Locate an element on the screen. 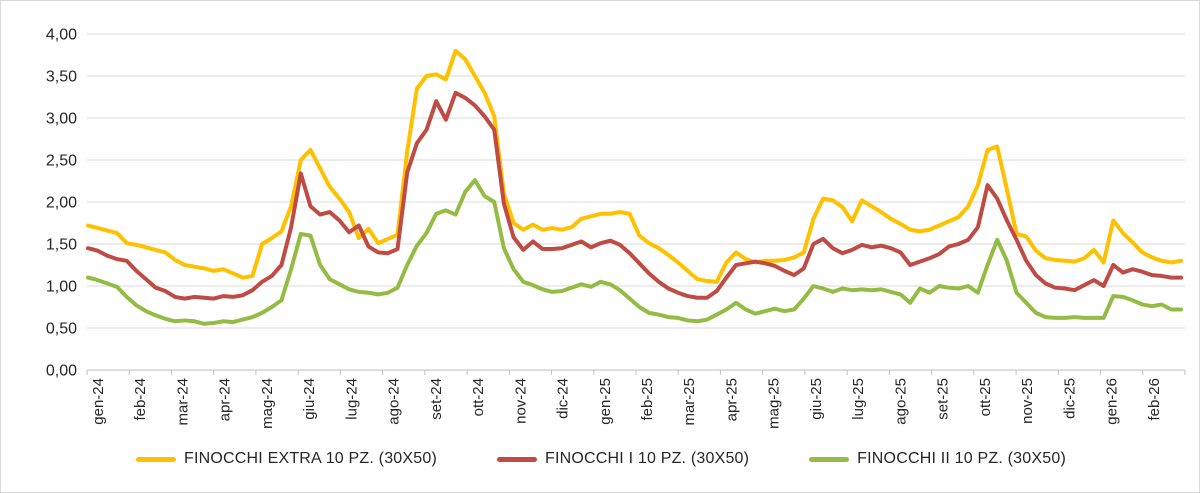 Image resolution: width=1200 pixels, height=493 pixels. x-axis-label: ago-25 is located at coordinates (900, 401).